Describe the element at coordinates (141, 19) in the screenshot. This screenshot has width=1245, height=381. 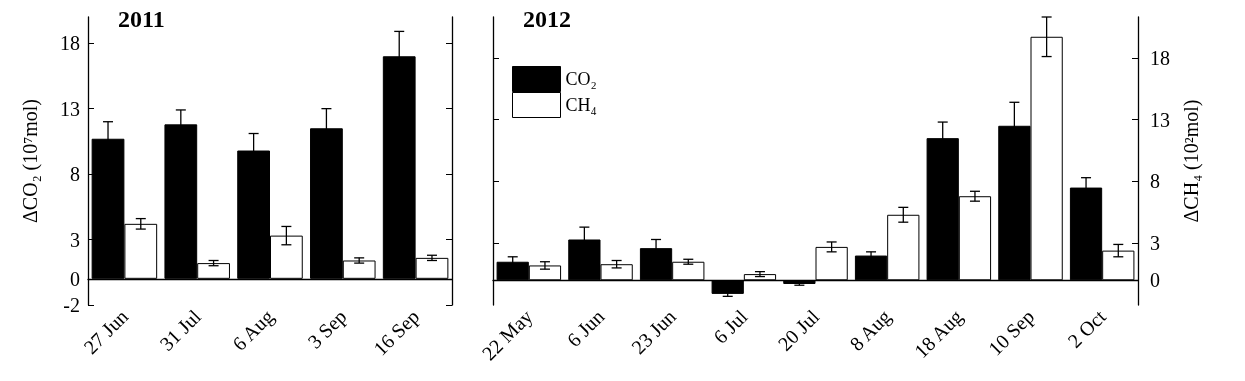
I see `chart-title: 2011` at that location.